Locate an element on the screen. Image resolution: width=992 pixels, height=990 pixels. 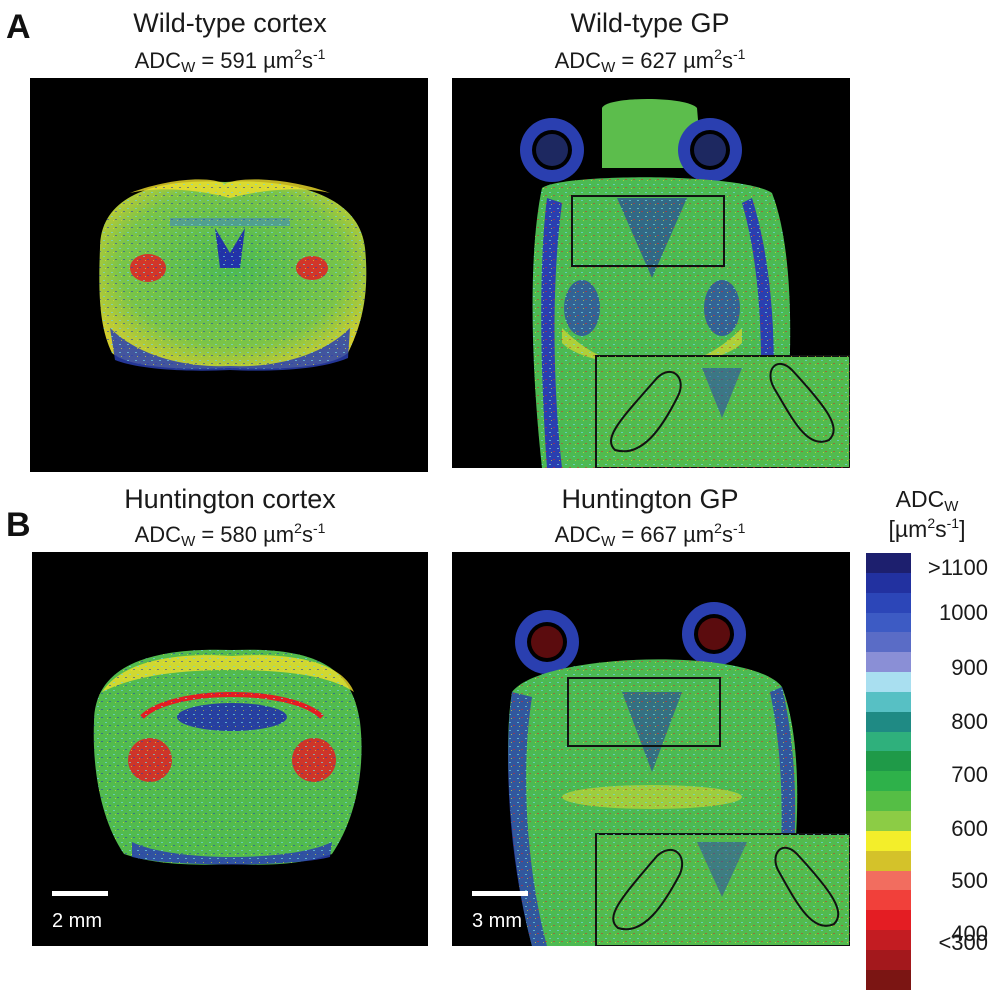
panel-title-wt-cortex: Wild-type cortex is located at coordinates (230, 23).